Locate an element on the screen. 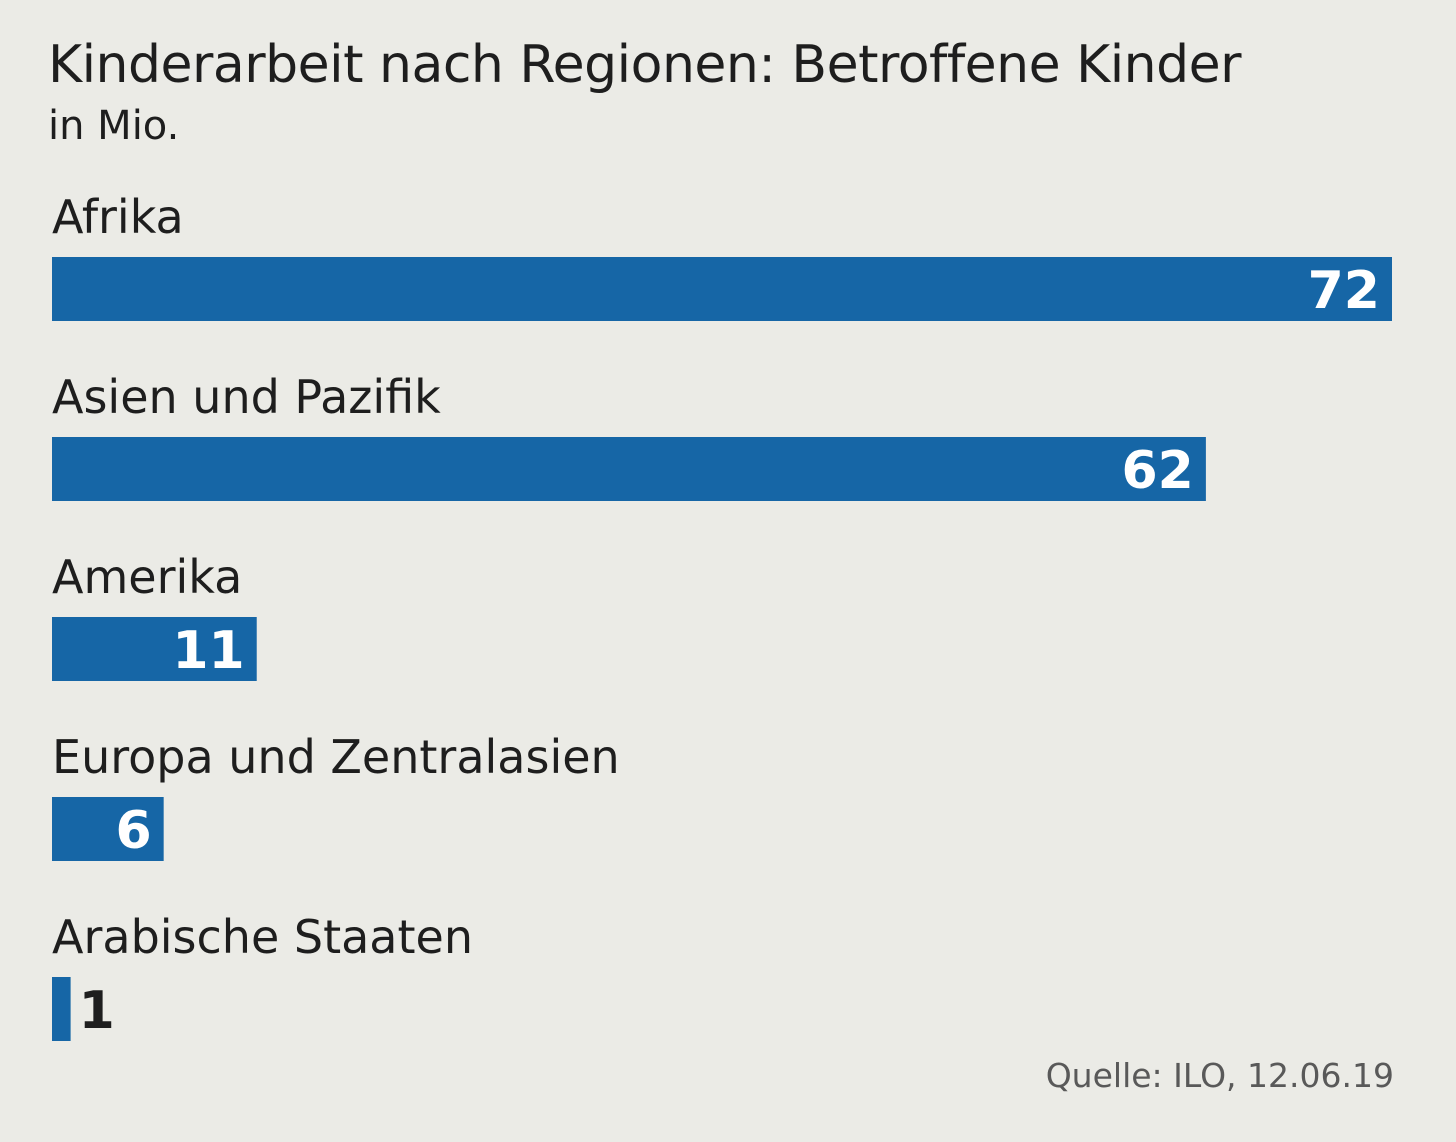 Image resolution: width=1456 pixels, height=1142 pixels. category-label: Afrika is located at coordinates (118, 217).